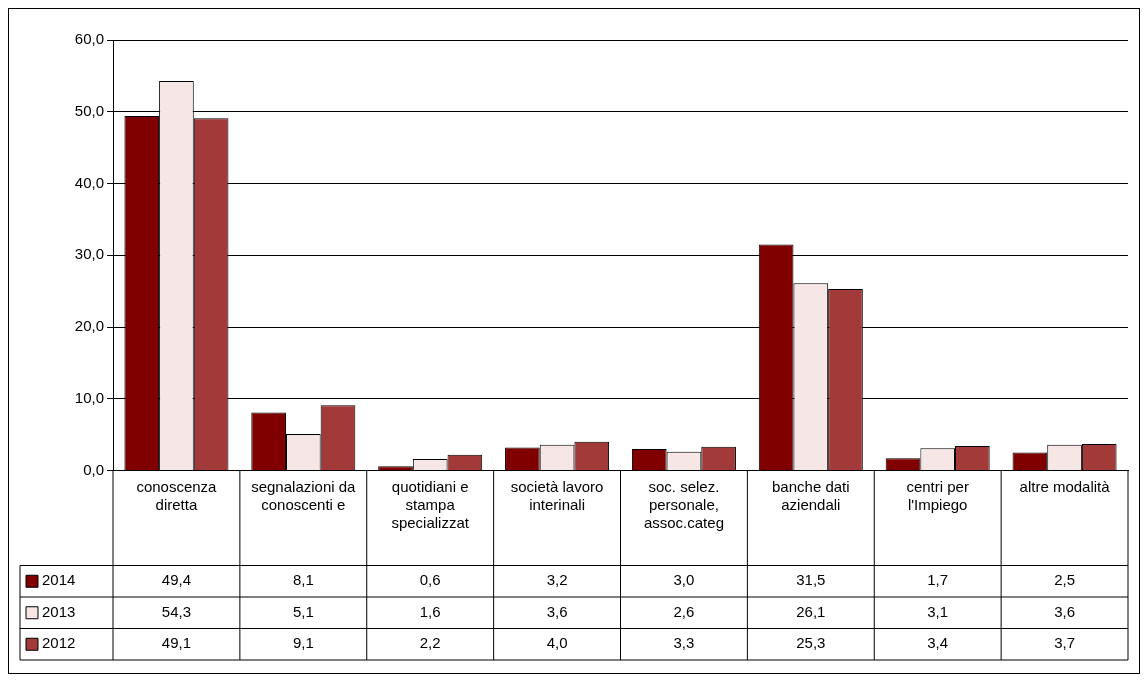 This screenshot has height=682, width=1148. What do you see at coordinates (557, 580) in the screenshot?
I see `data-label: 3,2` at bounding box center [557, 580].